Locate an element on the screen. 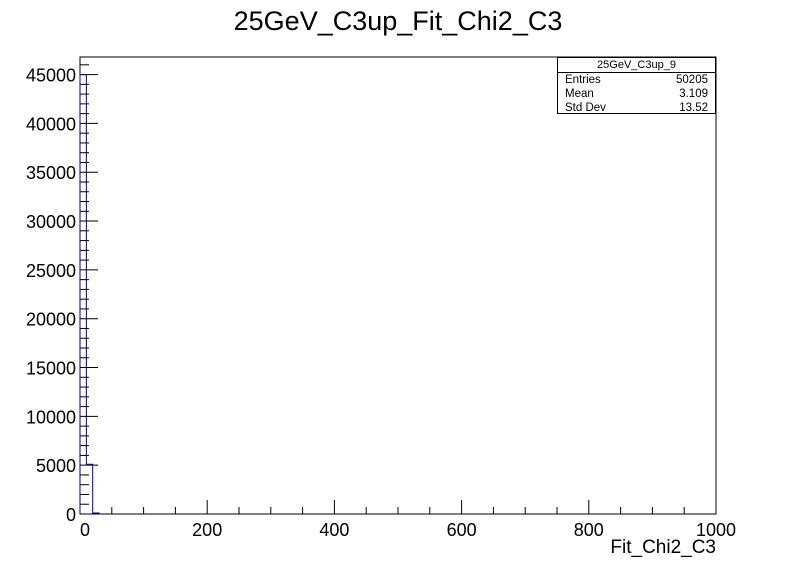 The width and height of the screenshot is (796, 572). stats-value: 3.109 is located at coordinates (693, 94).